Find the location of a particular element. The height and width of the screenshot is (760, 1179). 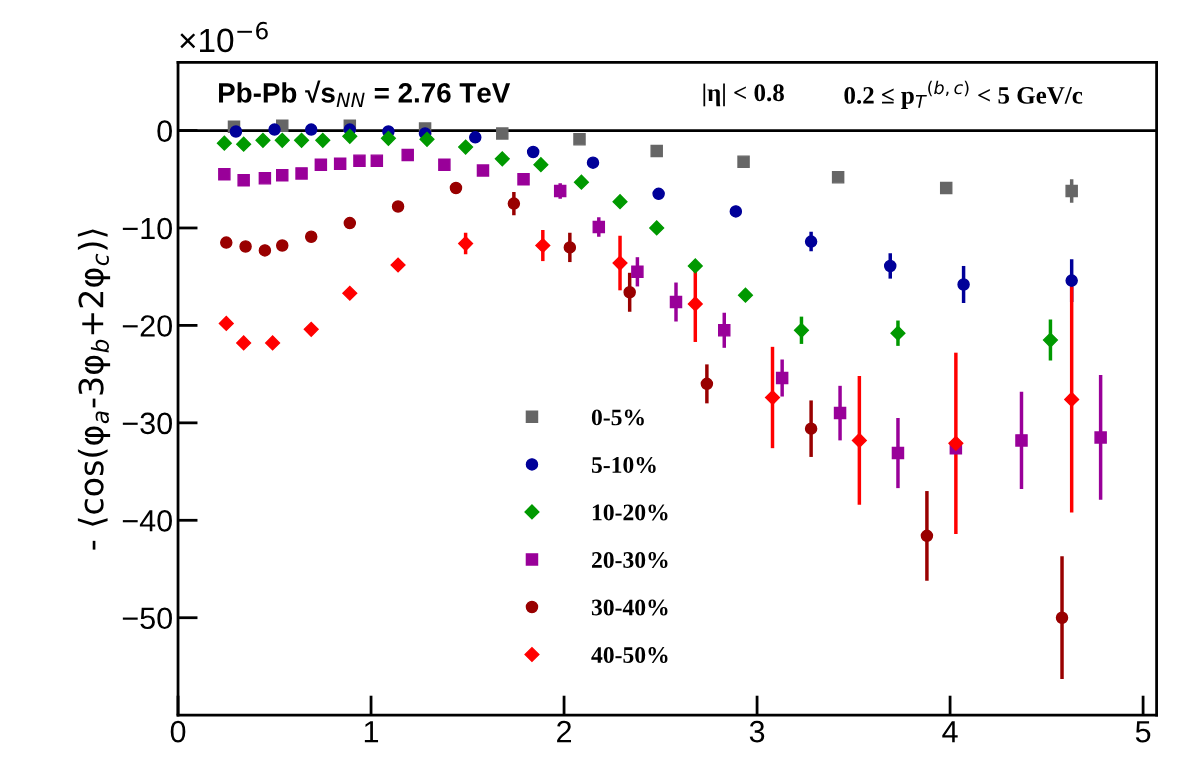

y-tick-label: −50 is located at coordinates (147, 618).